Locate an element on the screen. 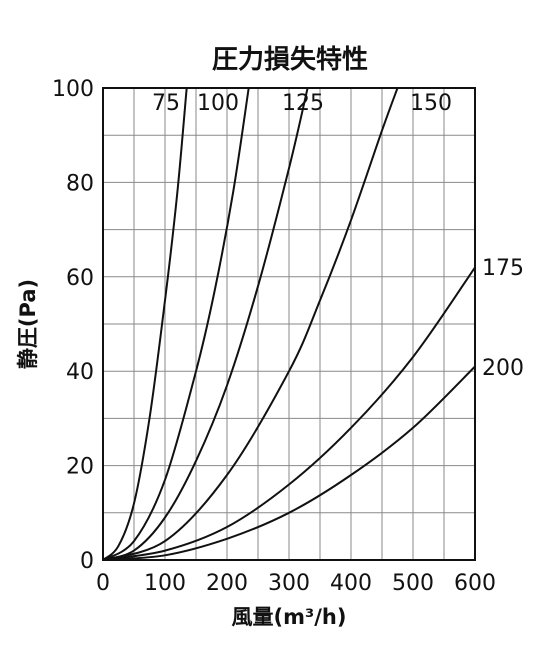  y-tick-label: 0 is located at coordinates (87, 561).